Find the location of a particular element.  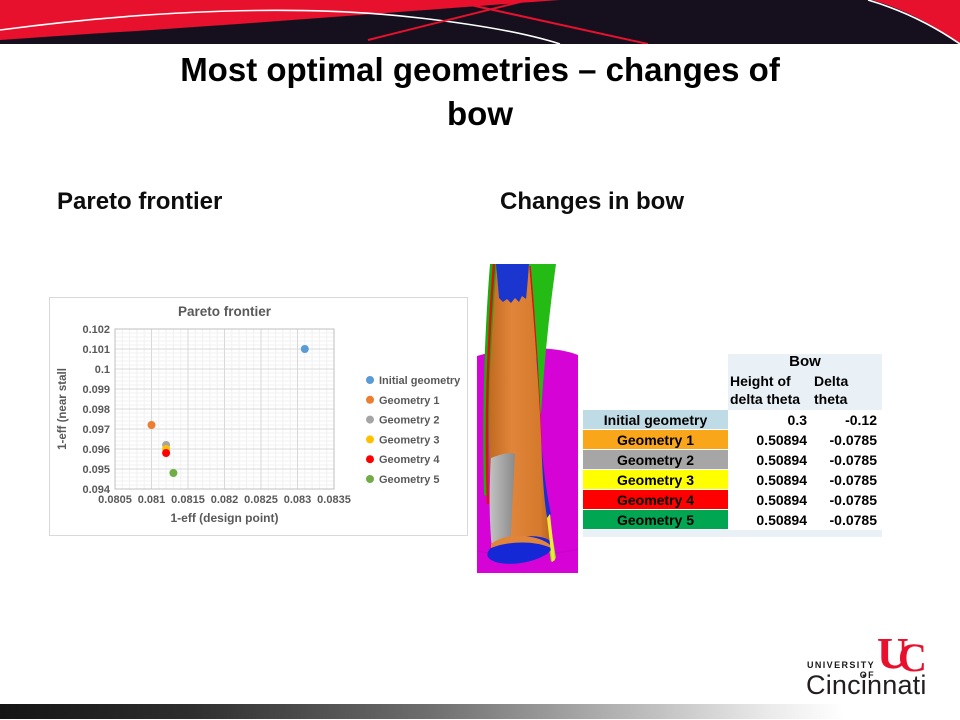

svg-text: 0.097 is located at coordinates (96, 430).